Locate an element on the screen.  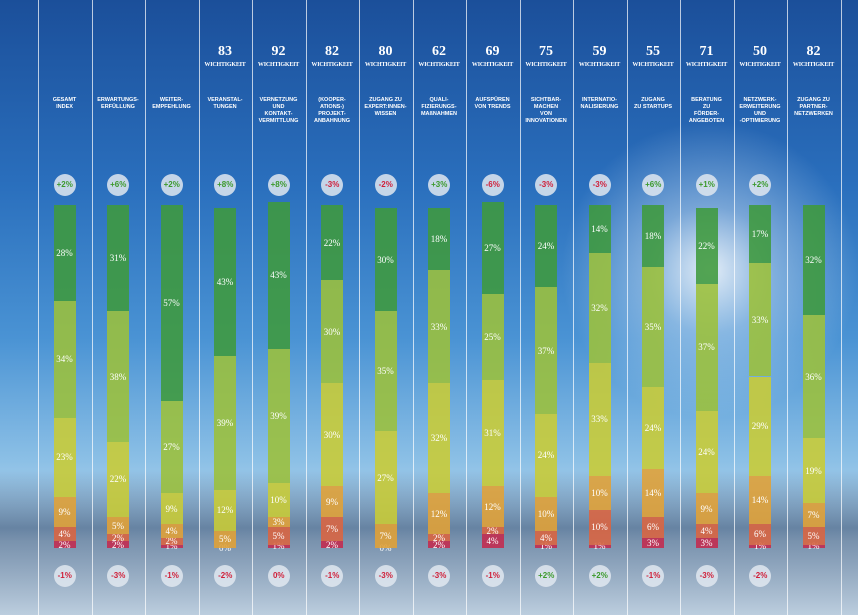
change-badge: 0% is located at coordinates (278, 576).